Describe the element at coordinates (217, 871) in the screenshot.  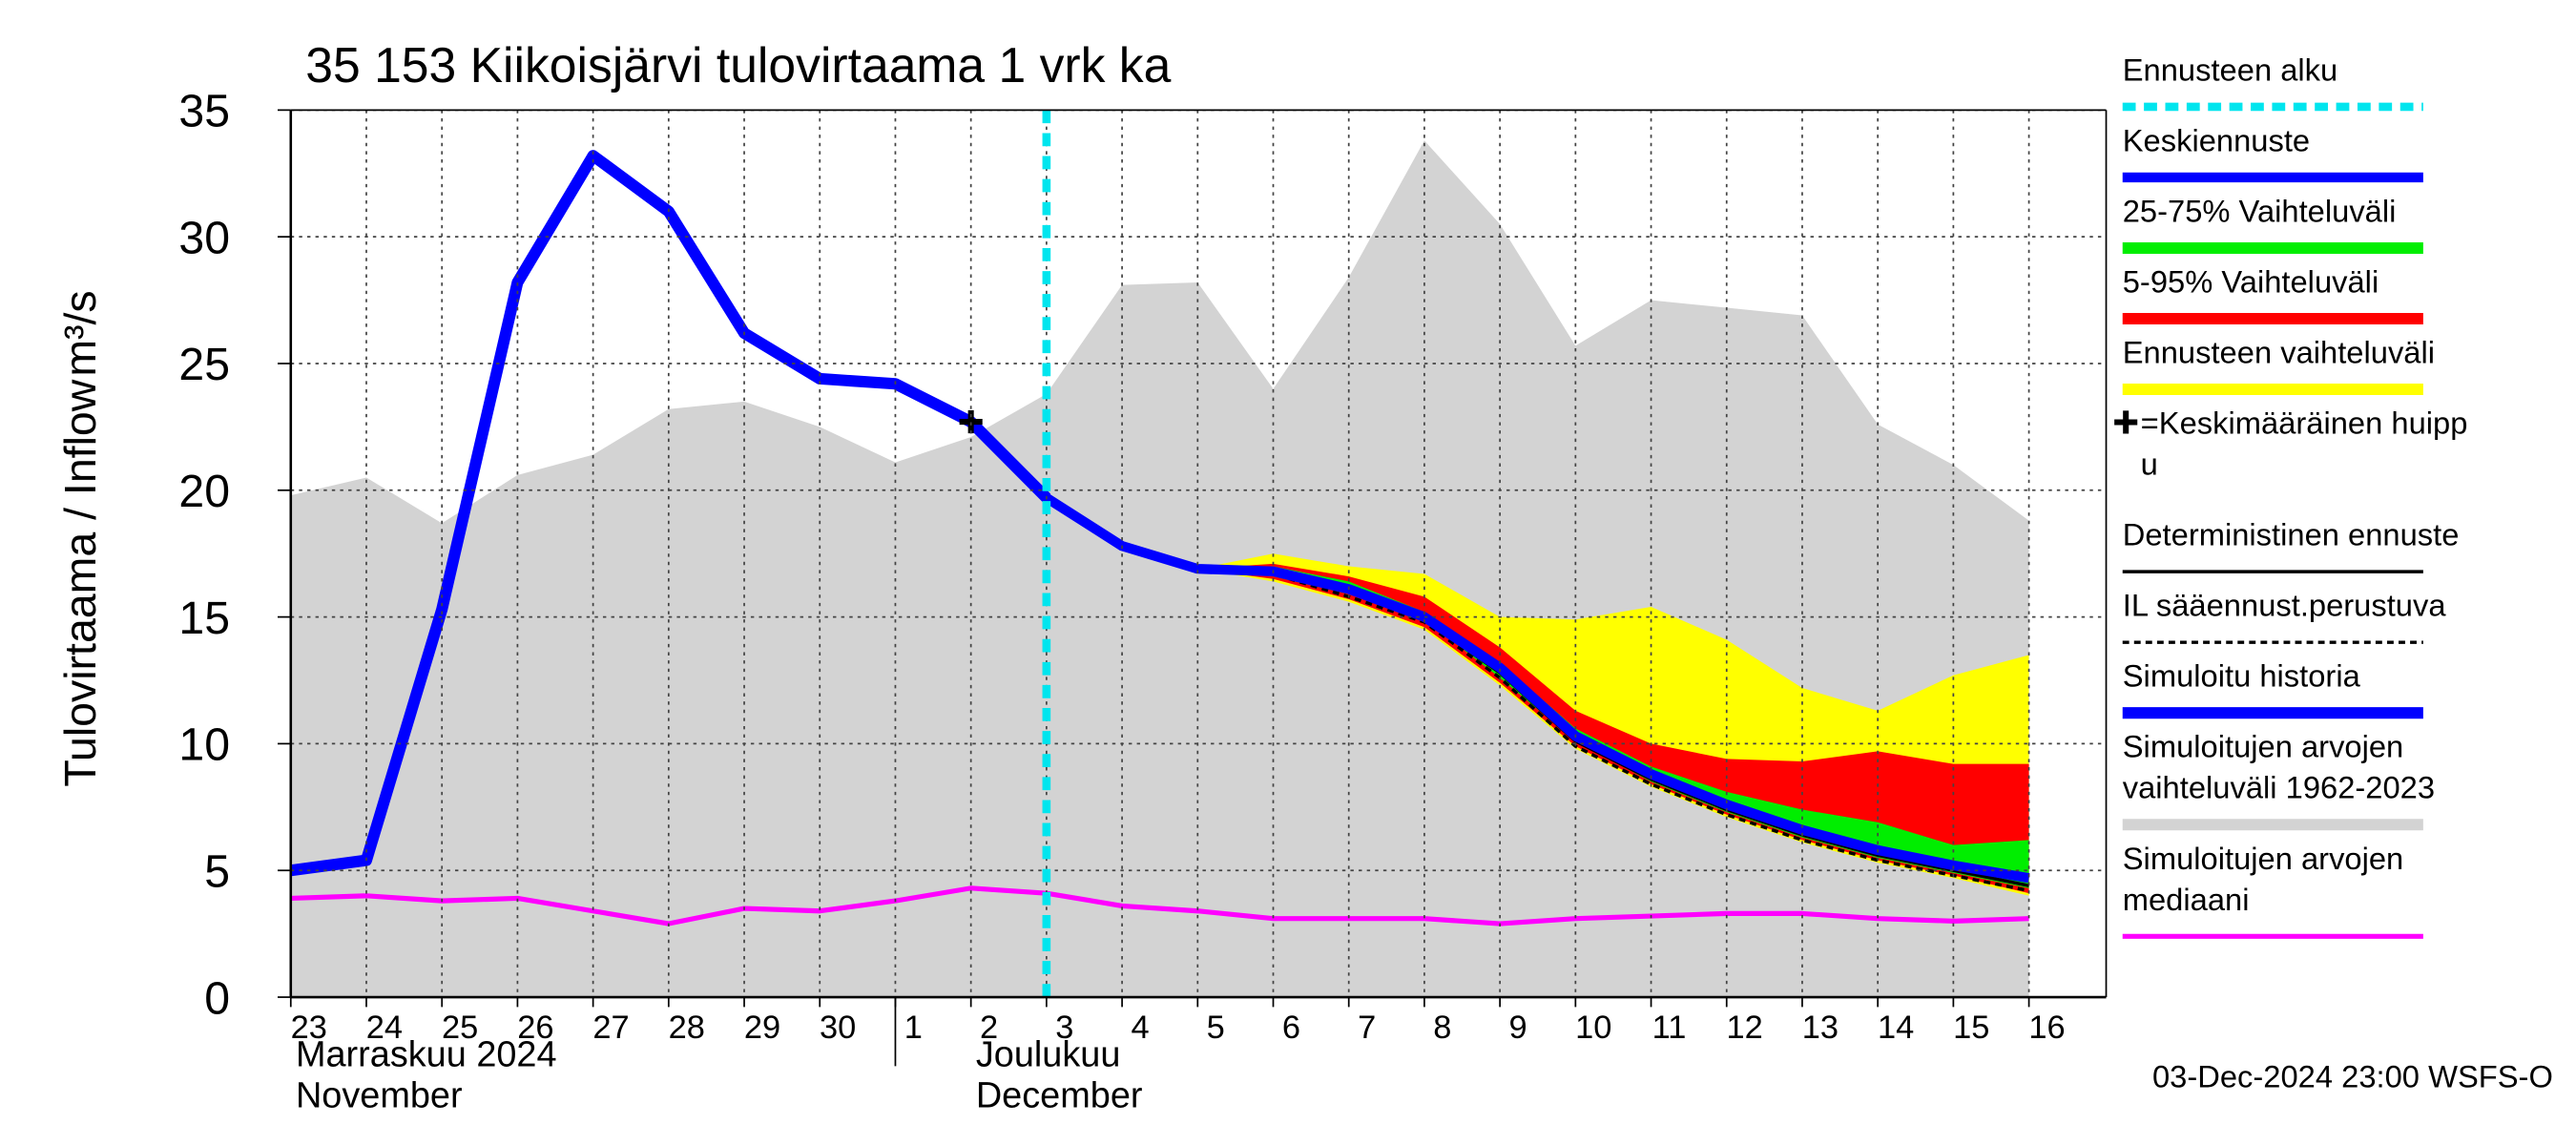
I see `y-tick-label: 5` at that location.